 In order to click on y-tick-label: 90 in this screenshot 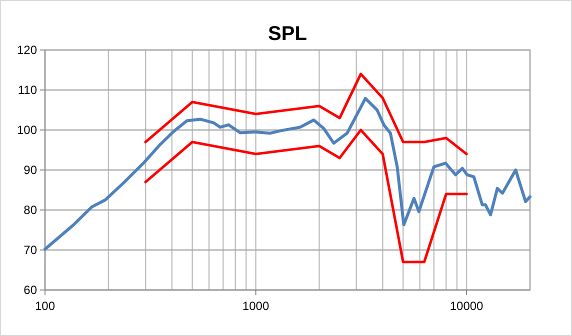, I will do `click(31, 170)`.